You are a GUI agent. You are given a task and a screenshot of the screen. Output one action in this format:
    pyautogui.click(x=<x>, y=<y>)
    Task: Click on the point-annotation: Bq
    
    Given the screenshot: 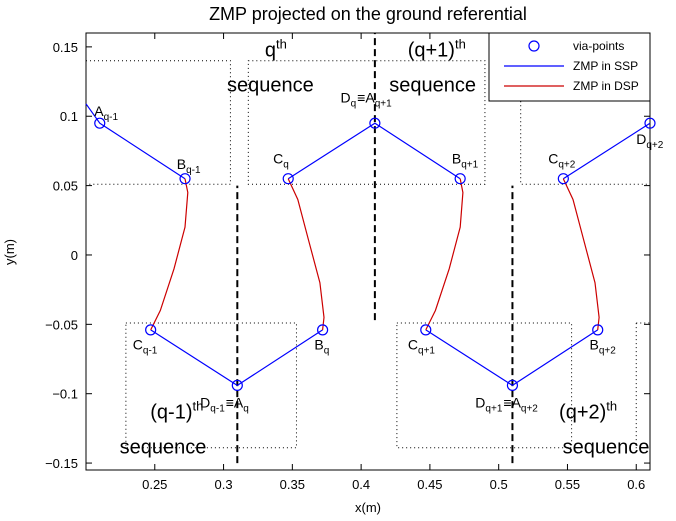 What is the action you would take?
    pyautogui.click(x=321, y=346)
    